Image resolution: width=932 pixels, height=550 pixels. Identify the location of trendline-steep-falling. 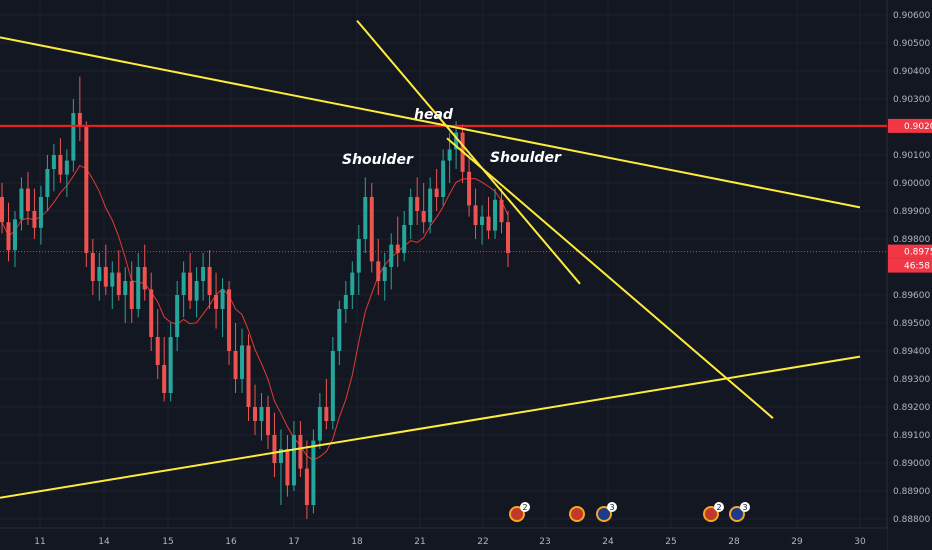
(468, 152).